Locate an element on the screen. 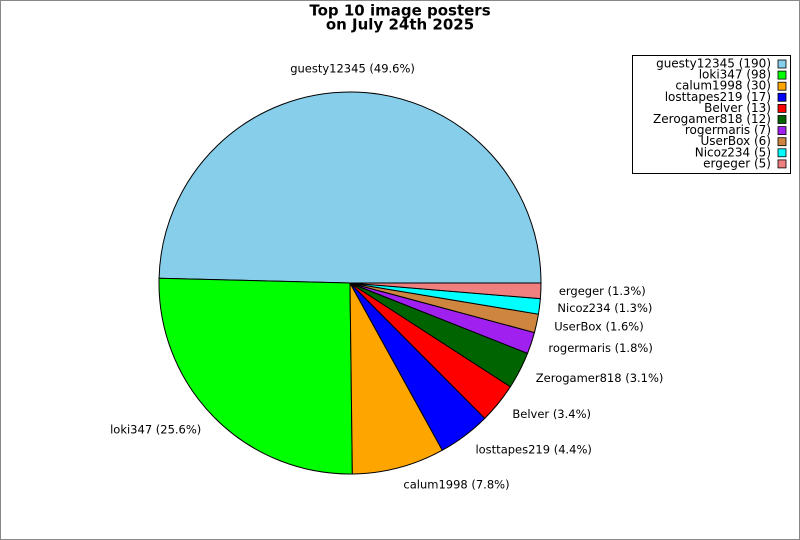 The width and height of the screenshot is (800, 540). chart-title: on July 24th 2025 is located at coordinates (400, 25).